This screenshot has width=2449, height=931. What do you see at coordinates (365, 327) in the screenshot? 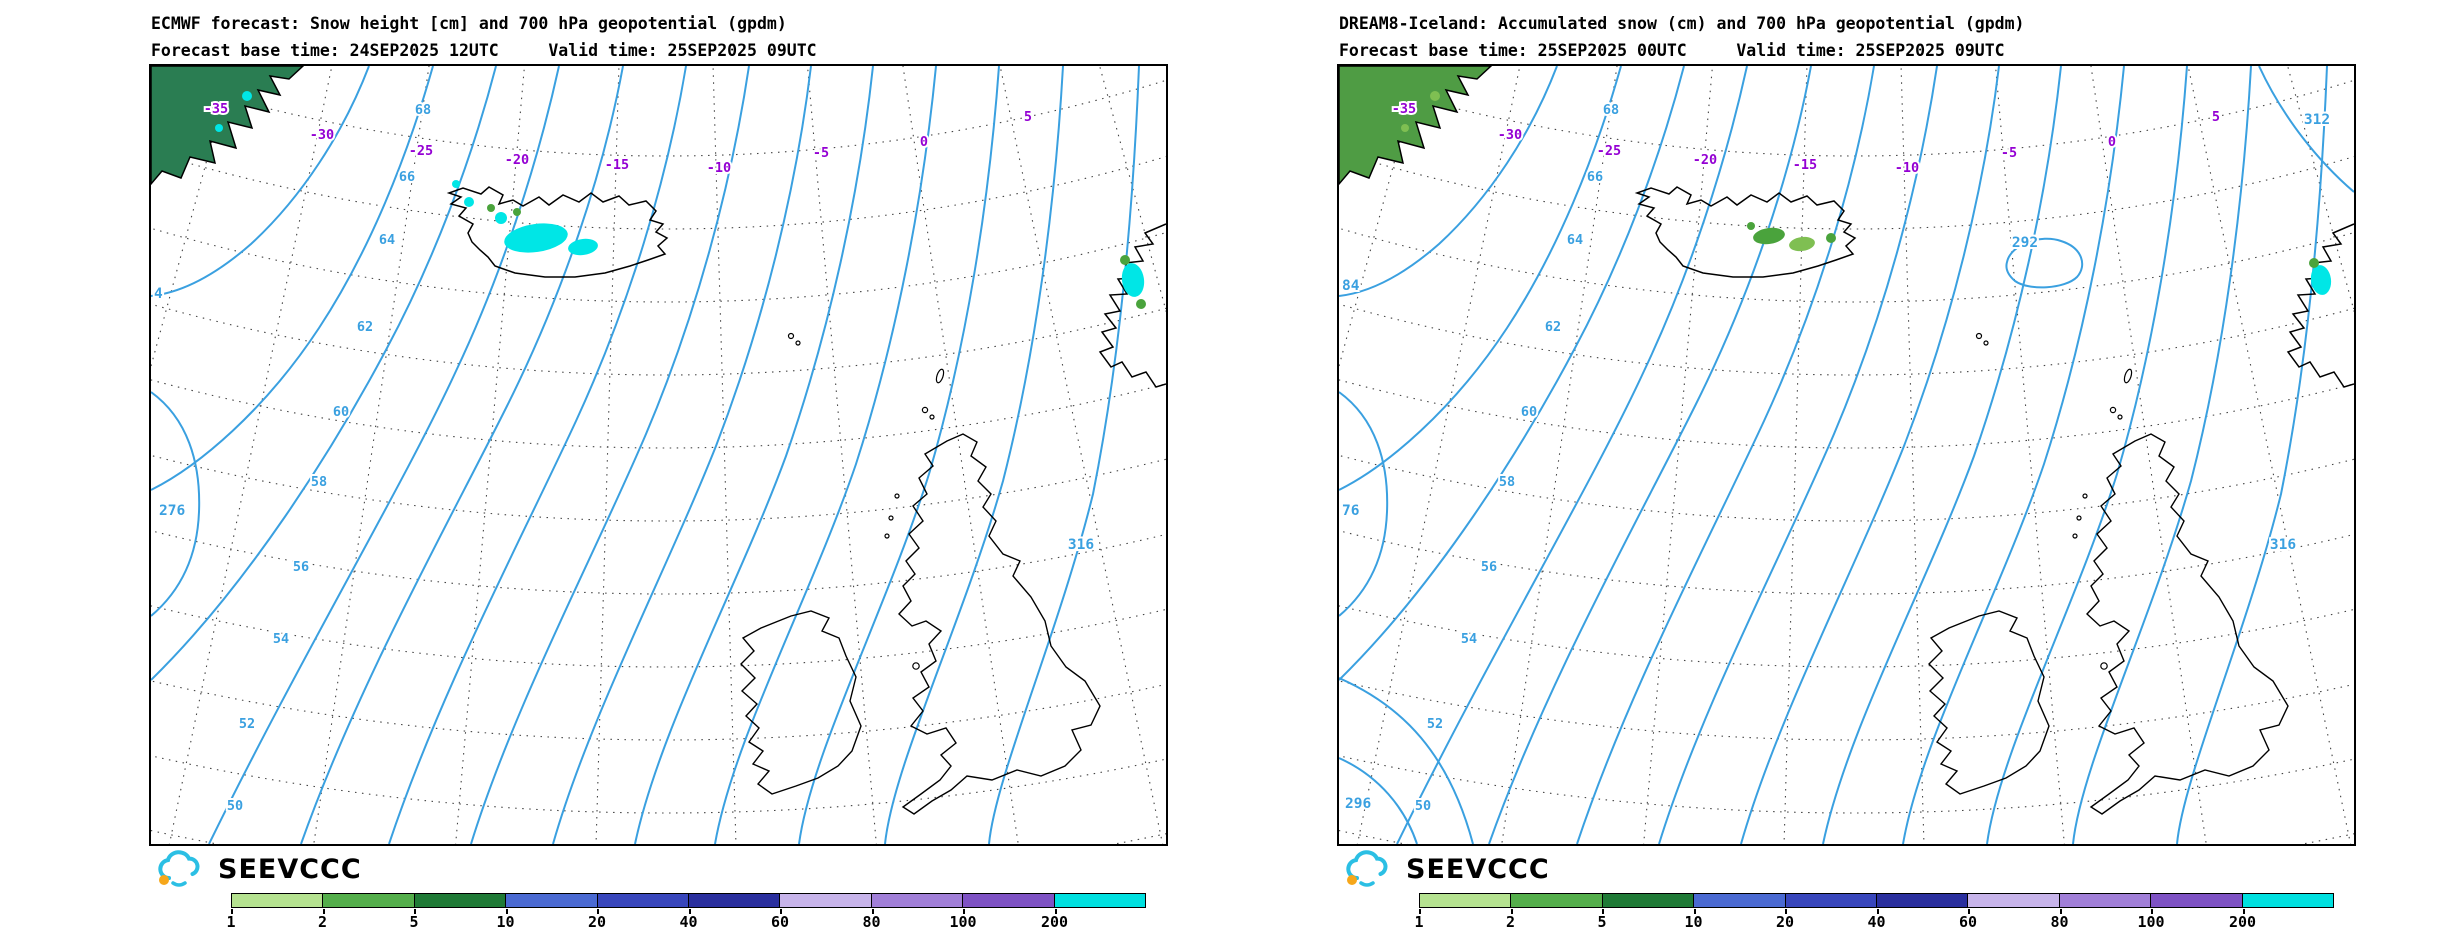
I see `latitude-label: 62` at bounding box center [365, 327].